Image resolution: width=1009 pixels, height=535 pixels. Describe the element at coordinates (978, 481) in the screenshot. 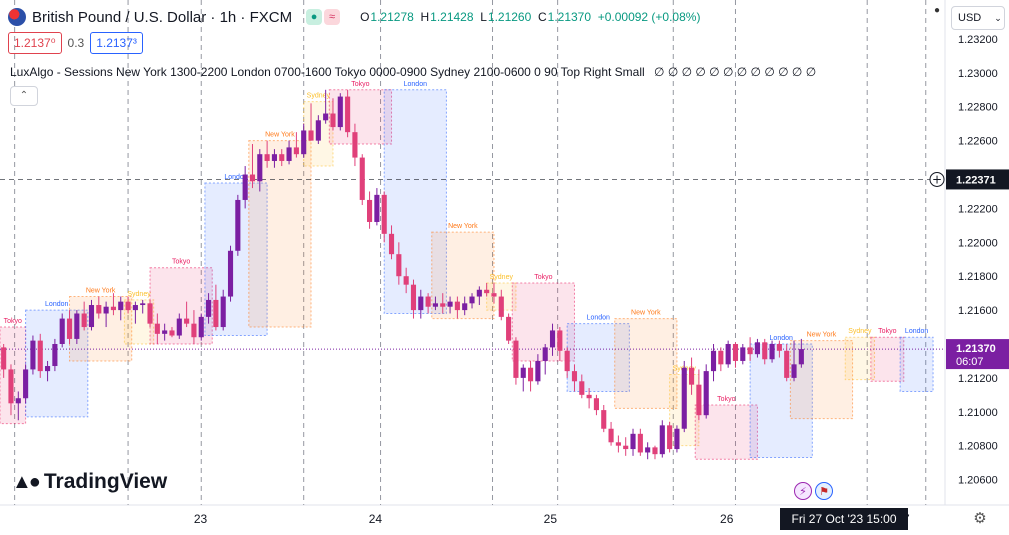

I see `price-tick-label: 1.20600` at that location.